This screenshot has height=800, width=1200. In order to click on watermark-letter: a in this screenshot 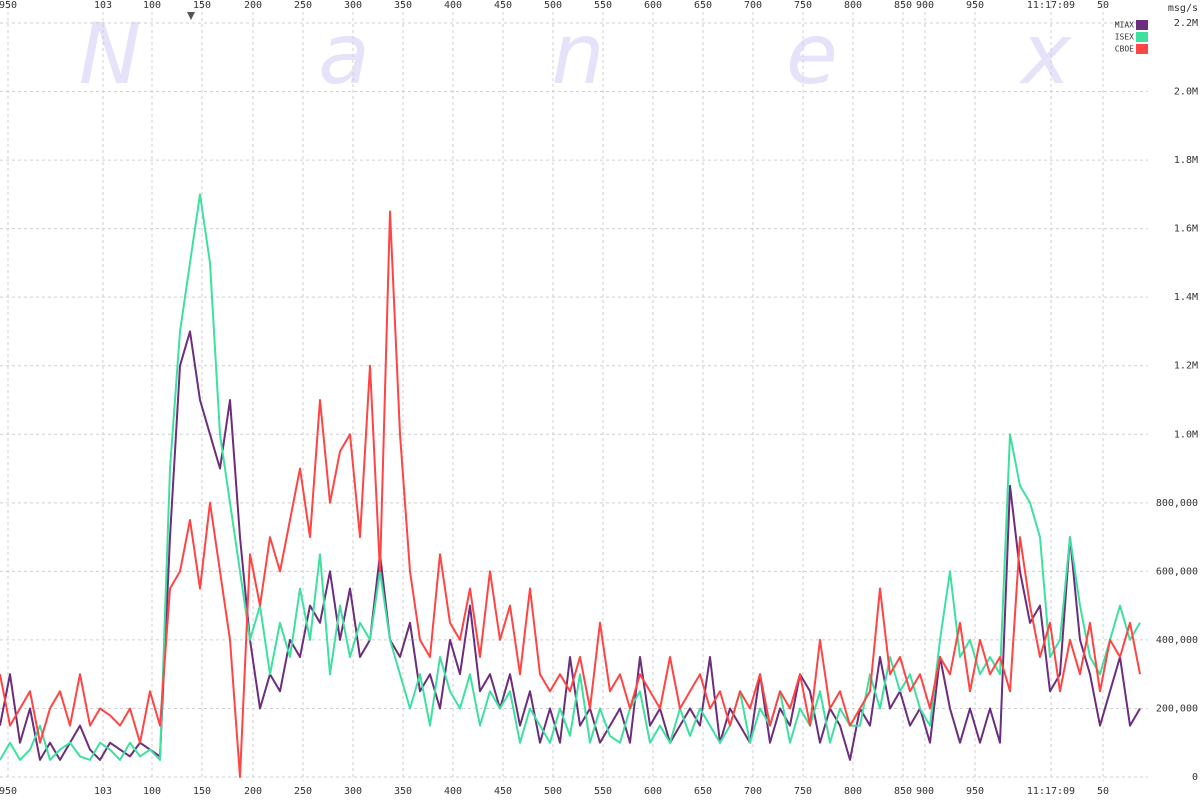, I will do `click(343, 54)`.